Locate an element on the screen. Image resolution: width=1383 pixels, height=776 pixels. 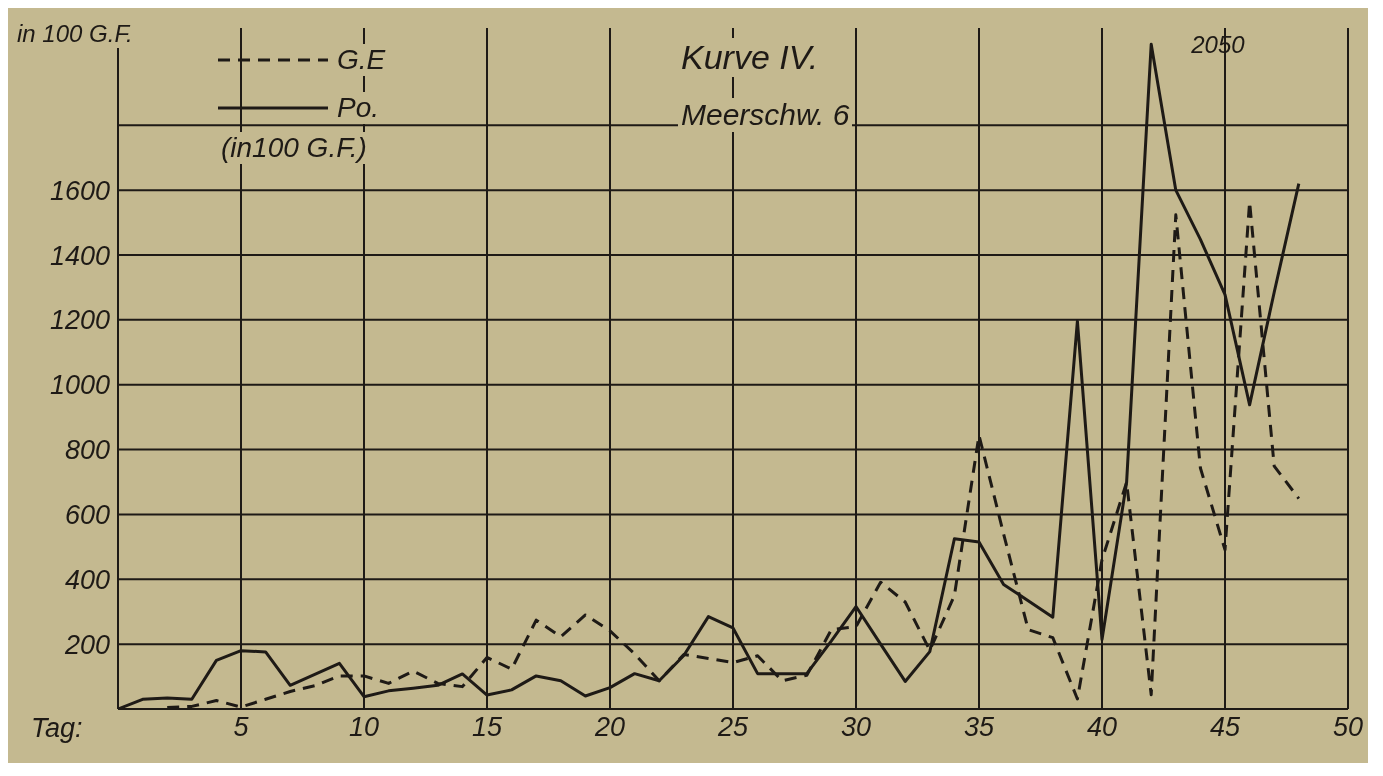
x-tick-label: 30 is located at coordinates (856, 727).